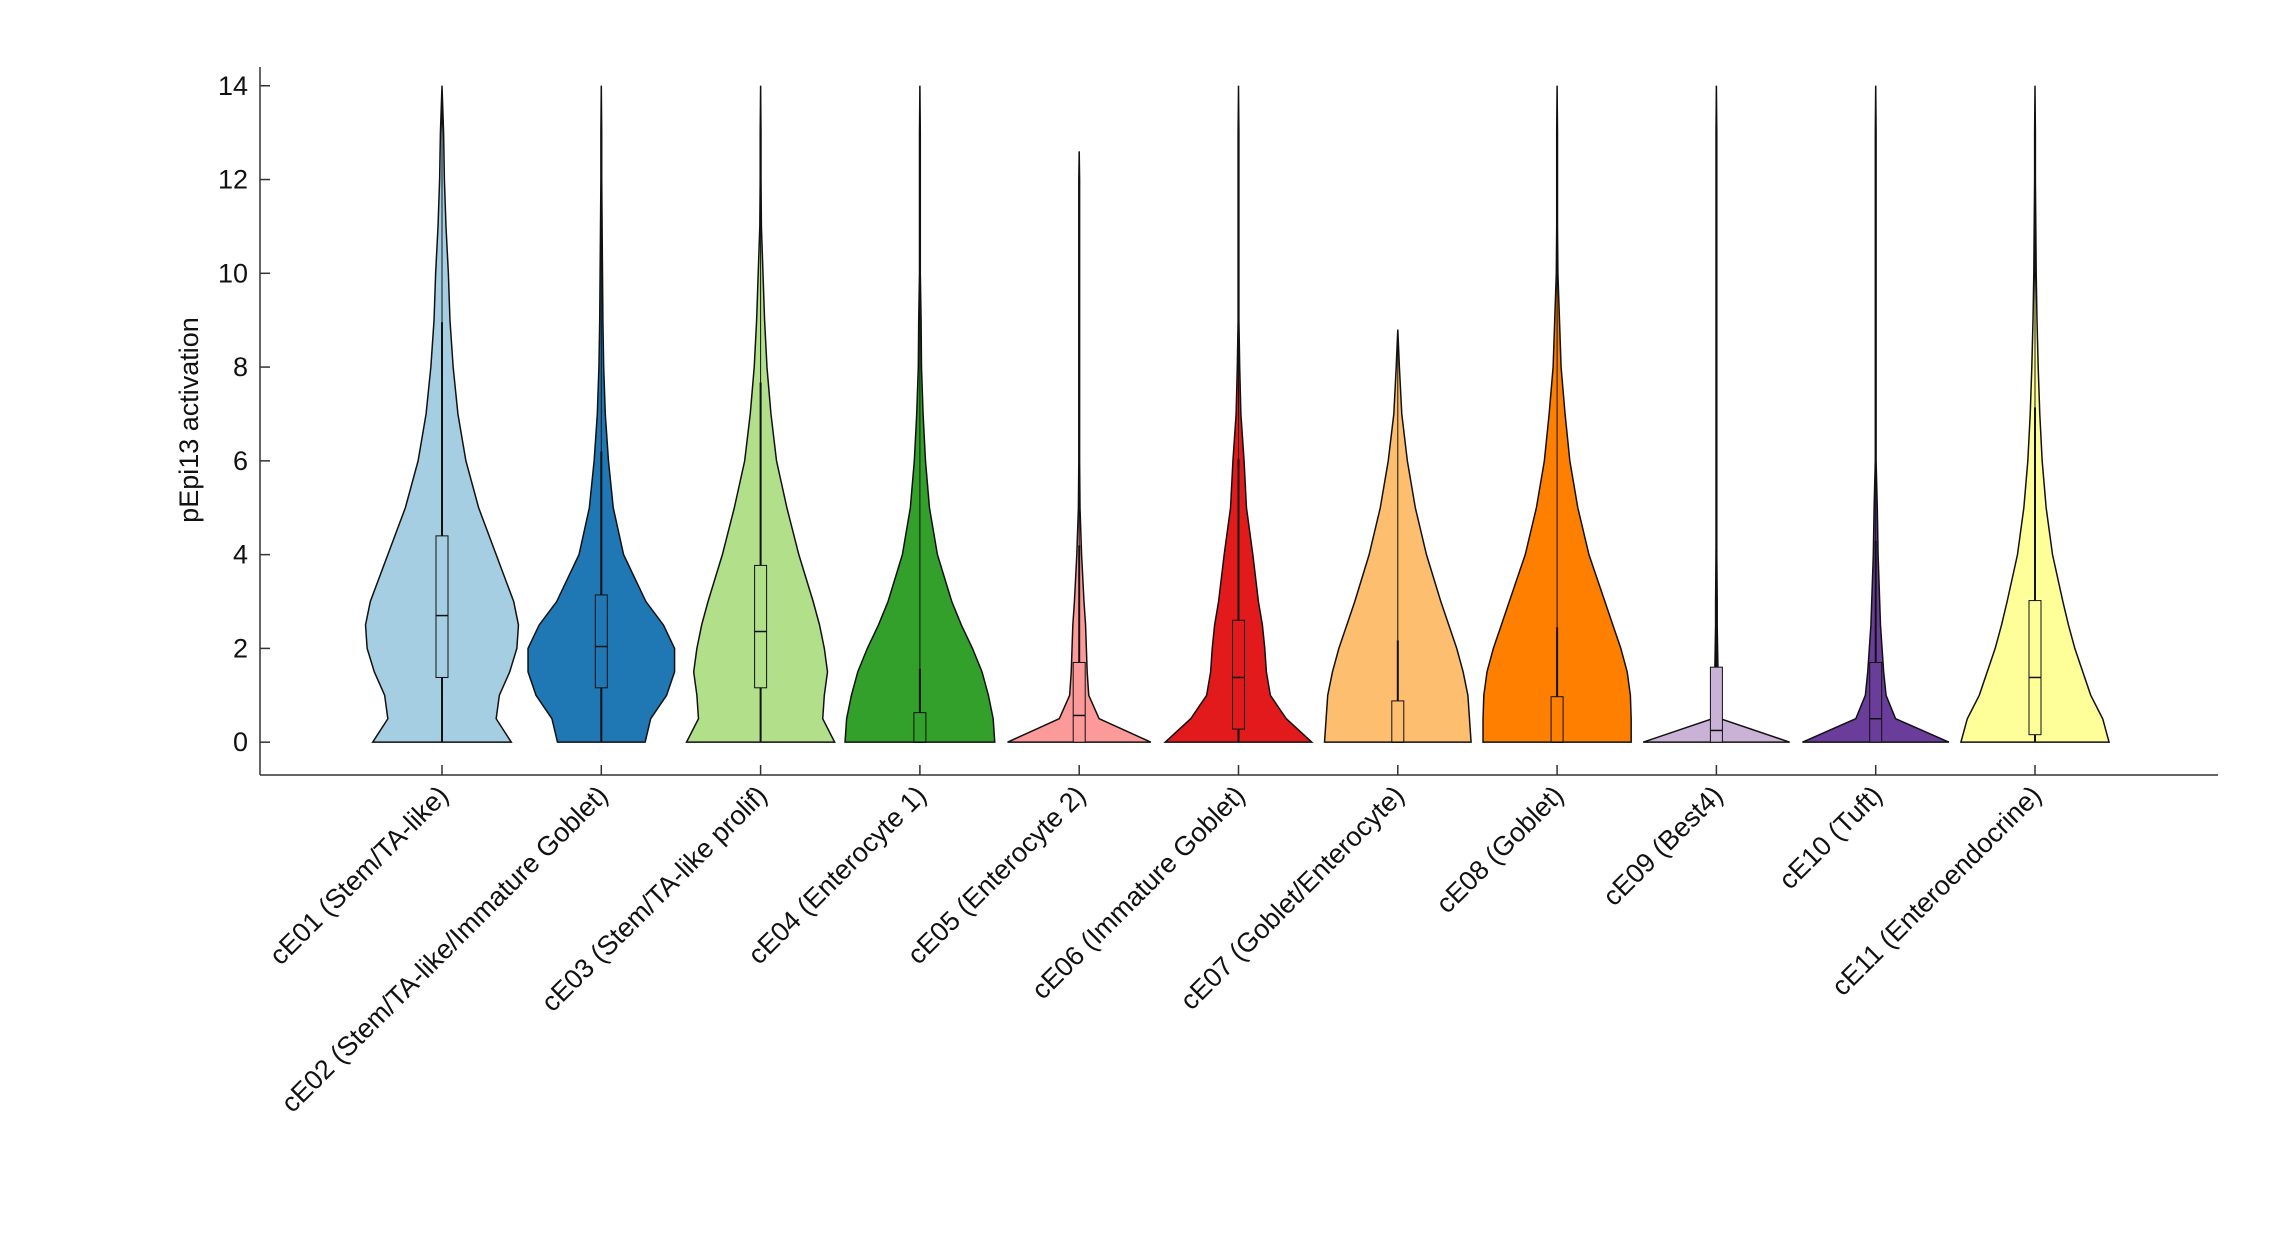  What do you see at coordinates (240, 648) in the screenshot?
I see `y-tick-label: 2` at bounding box center [240, 648].